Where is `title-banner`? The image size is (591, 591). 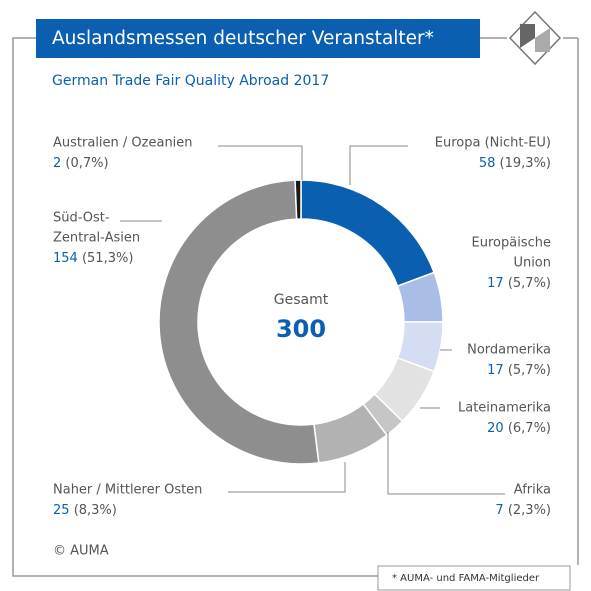
title-banner is located at coordinates (258, 38).